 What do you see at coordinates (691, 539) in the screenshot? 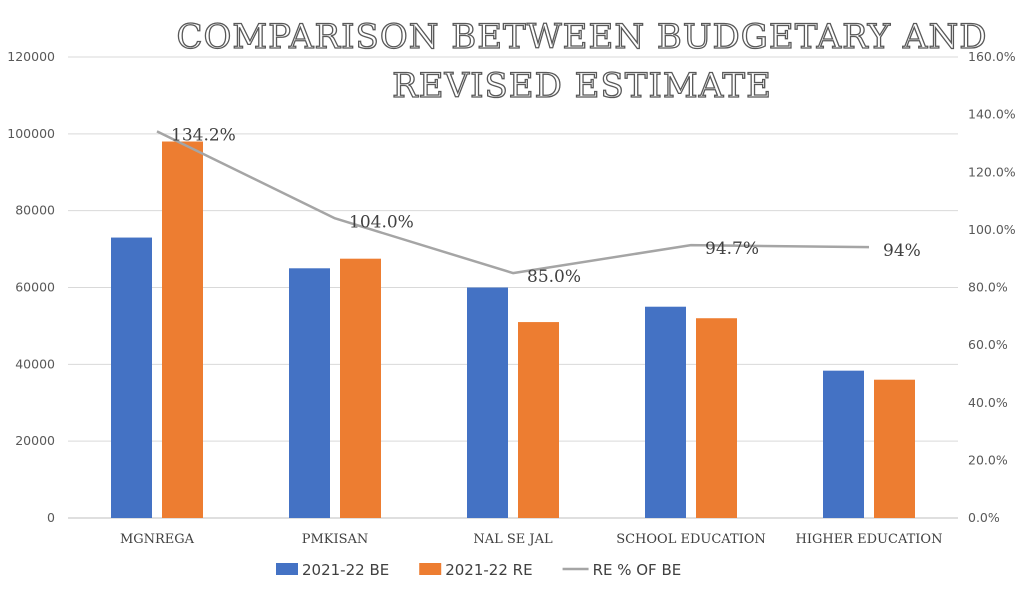
I see `category-label: SCHOOL EDUCATION` at bounding box center [691, 539].